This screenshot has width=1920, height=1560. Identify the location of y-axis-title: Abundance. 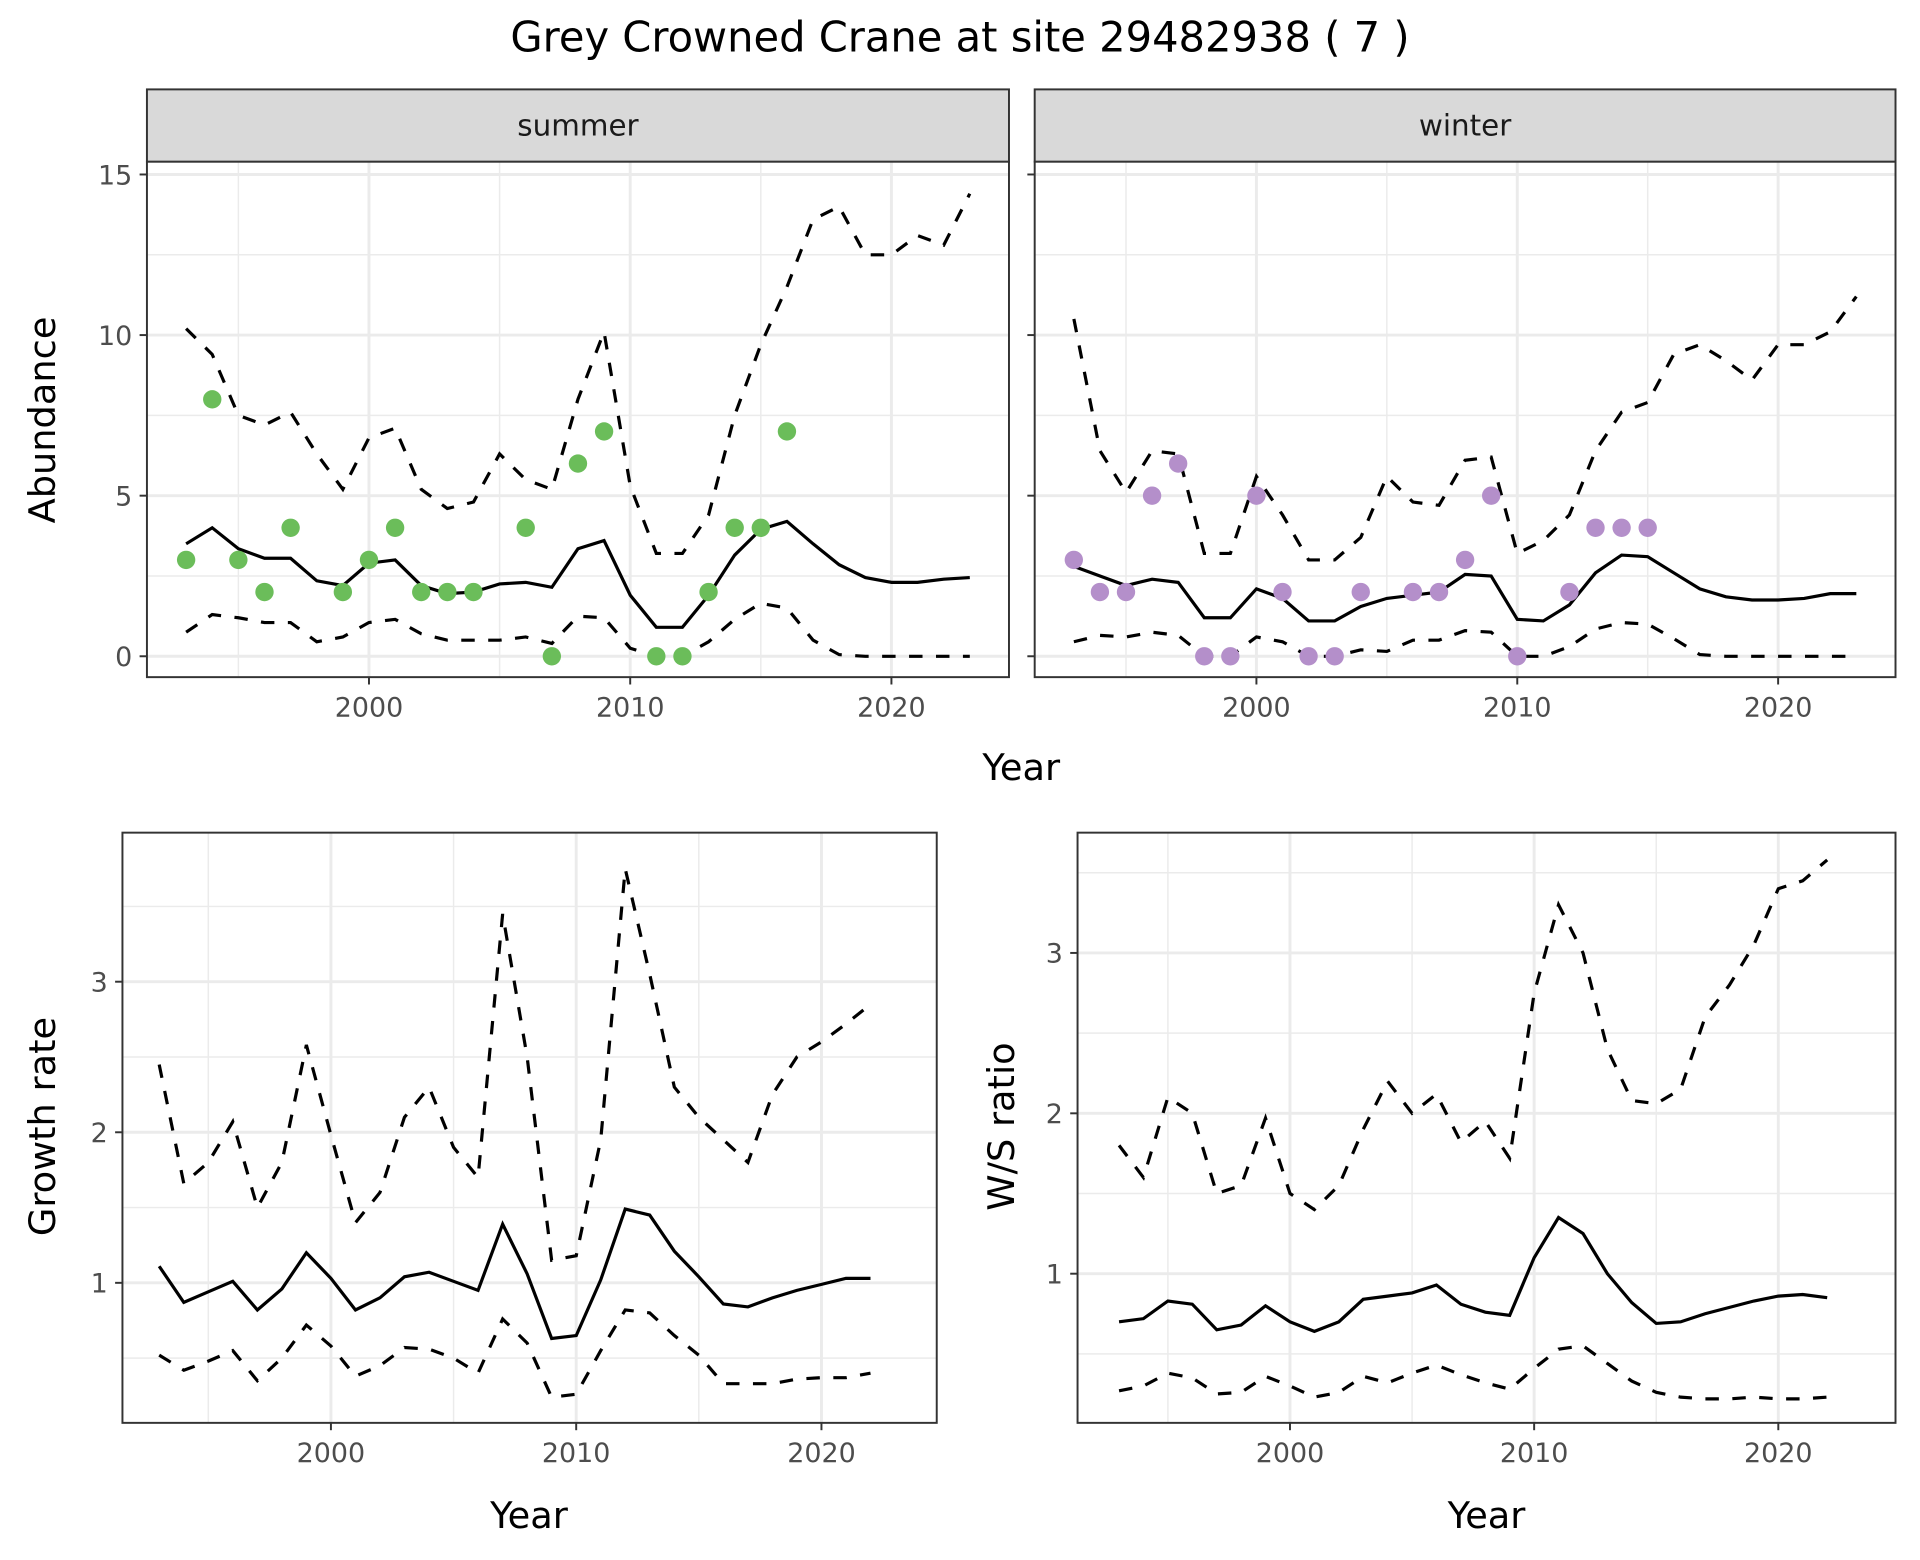
(42, 420).